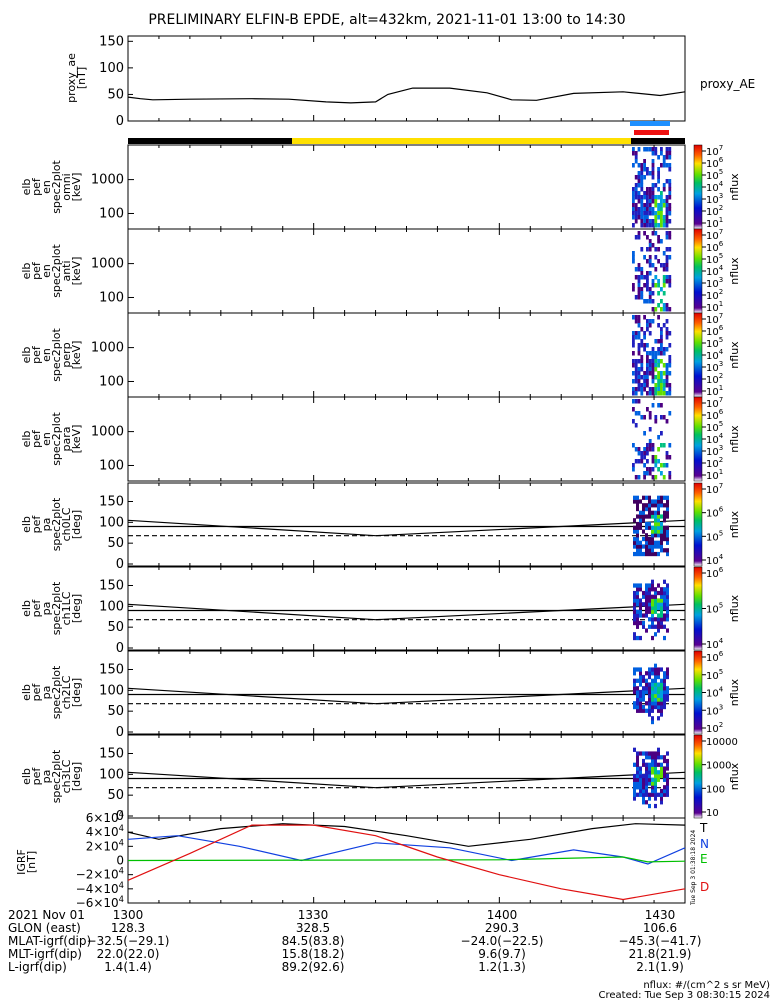 This screenshot has height=1000, width=775. I want to click on ylabel-line: [nT], so click(81, 78).